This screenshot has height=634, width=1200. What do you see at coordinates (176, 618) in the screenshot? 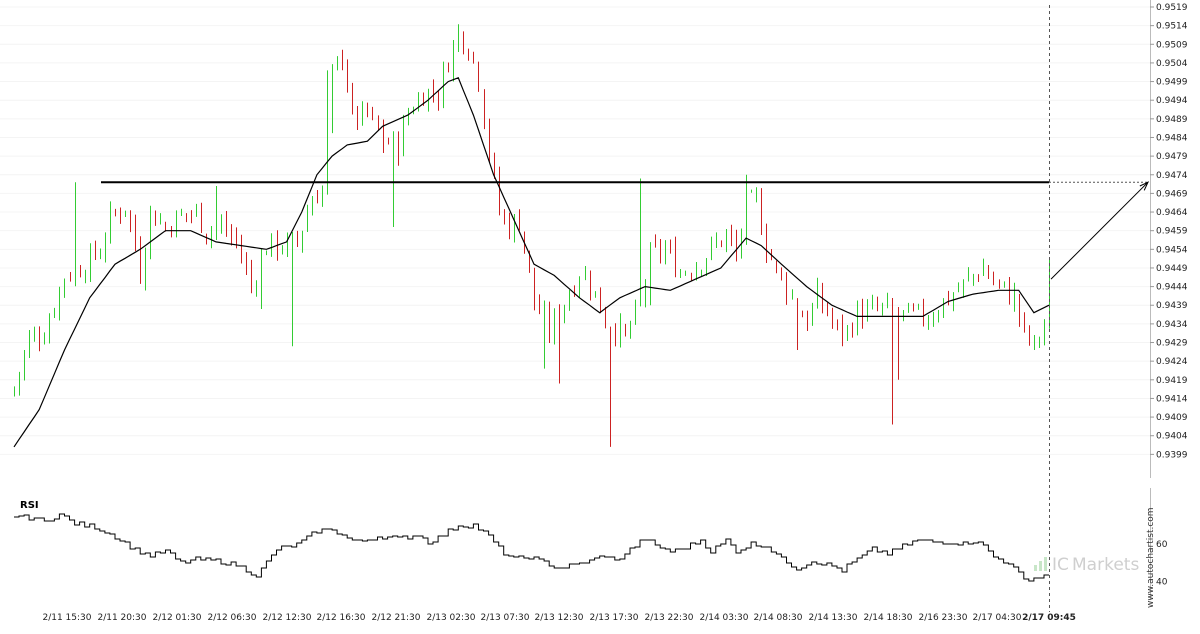
I see `time-tick-label: 2/12 01:30` at bounding box center [176, 618].